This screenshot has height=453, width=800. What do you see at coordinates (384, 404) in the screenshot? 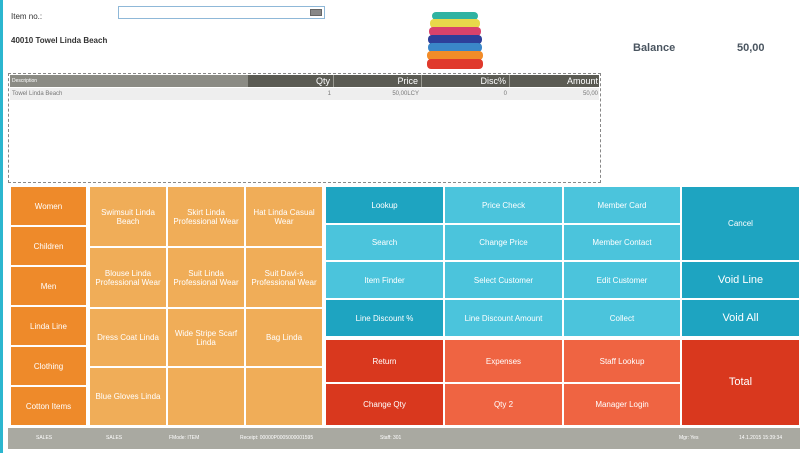
I see `change-qty-button: Change Qty` at bounding box center [384, 404].